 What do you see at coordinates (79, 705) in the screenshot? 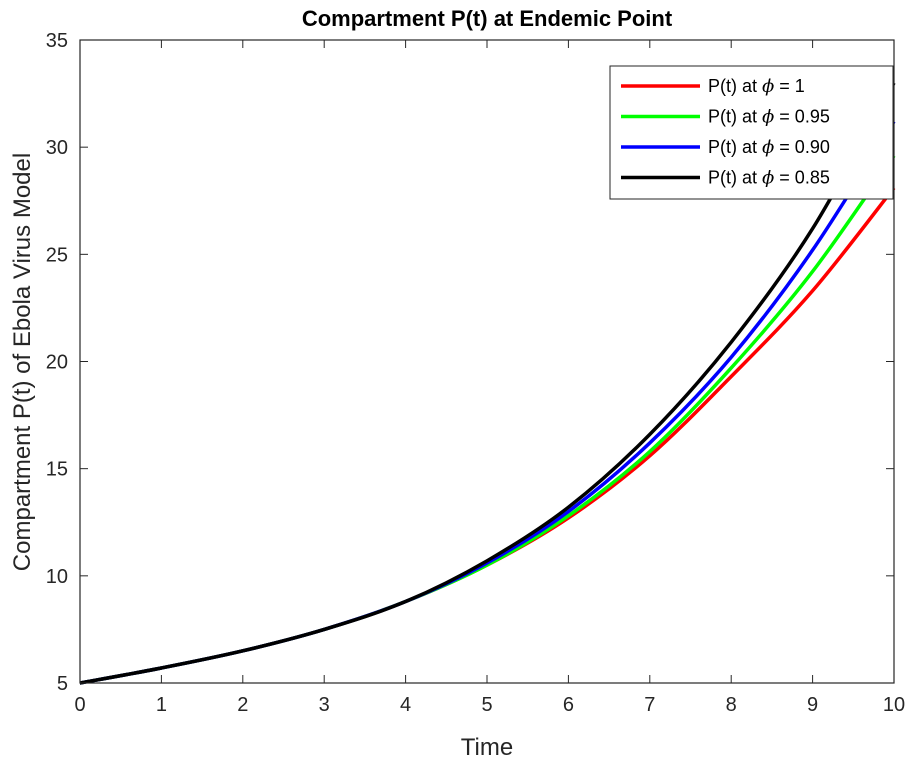
I see `x-tick-label: 0` at bounding box center [79, 705].